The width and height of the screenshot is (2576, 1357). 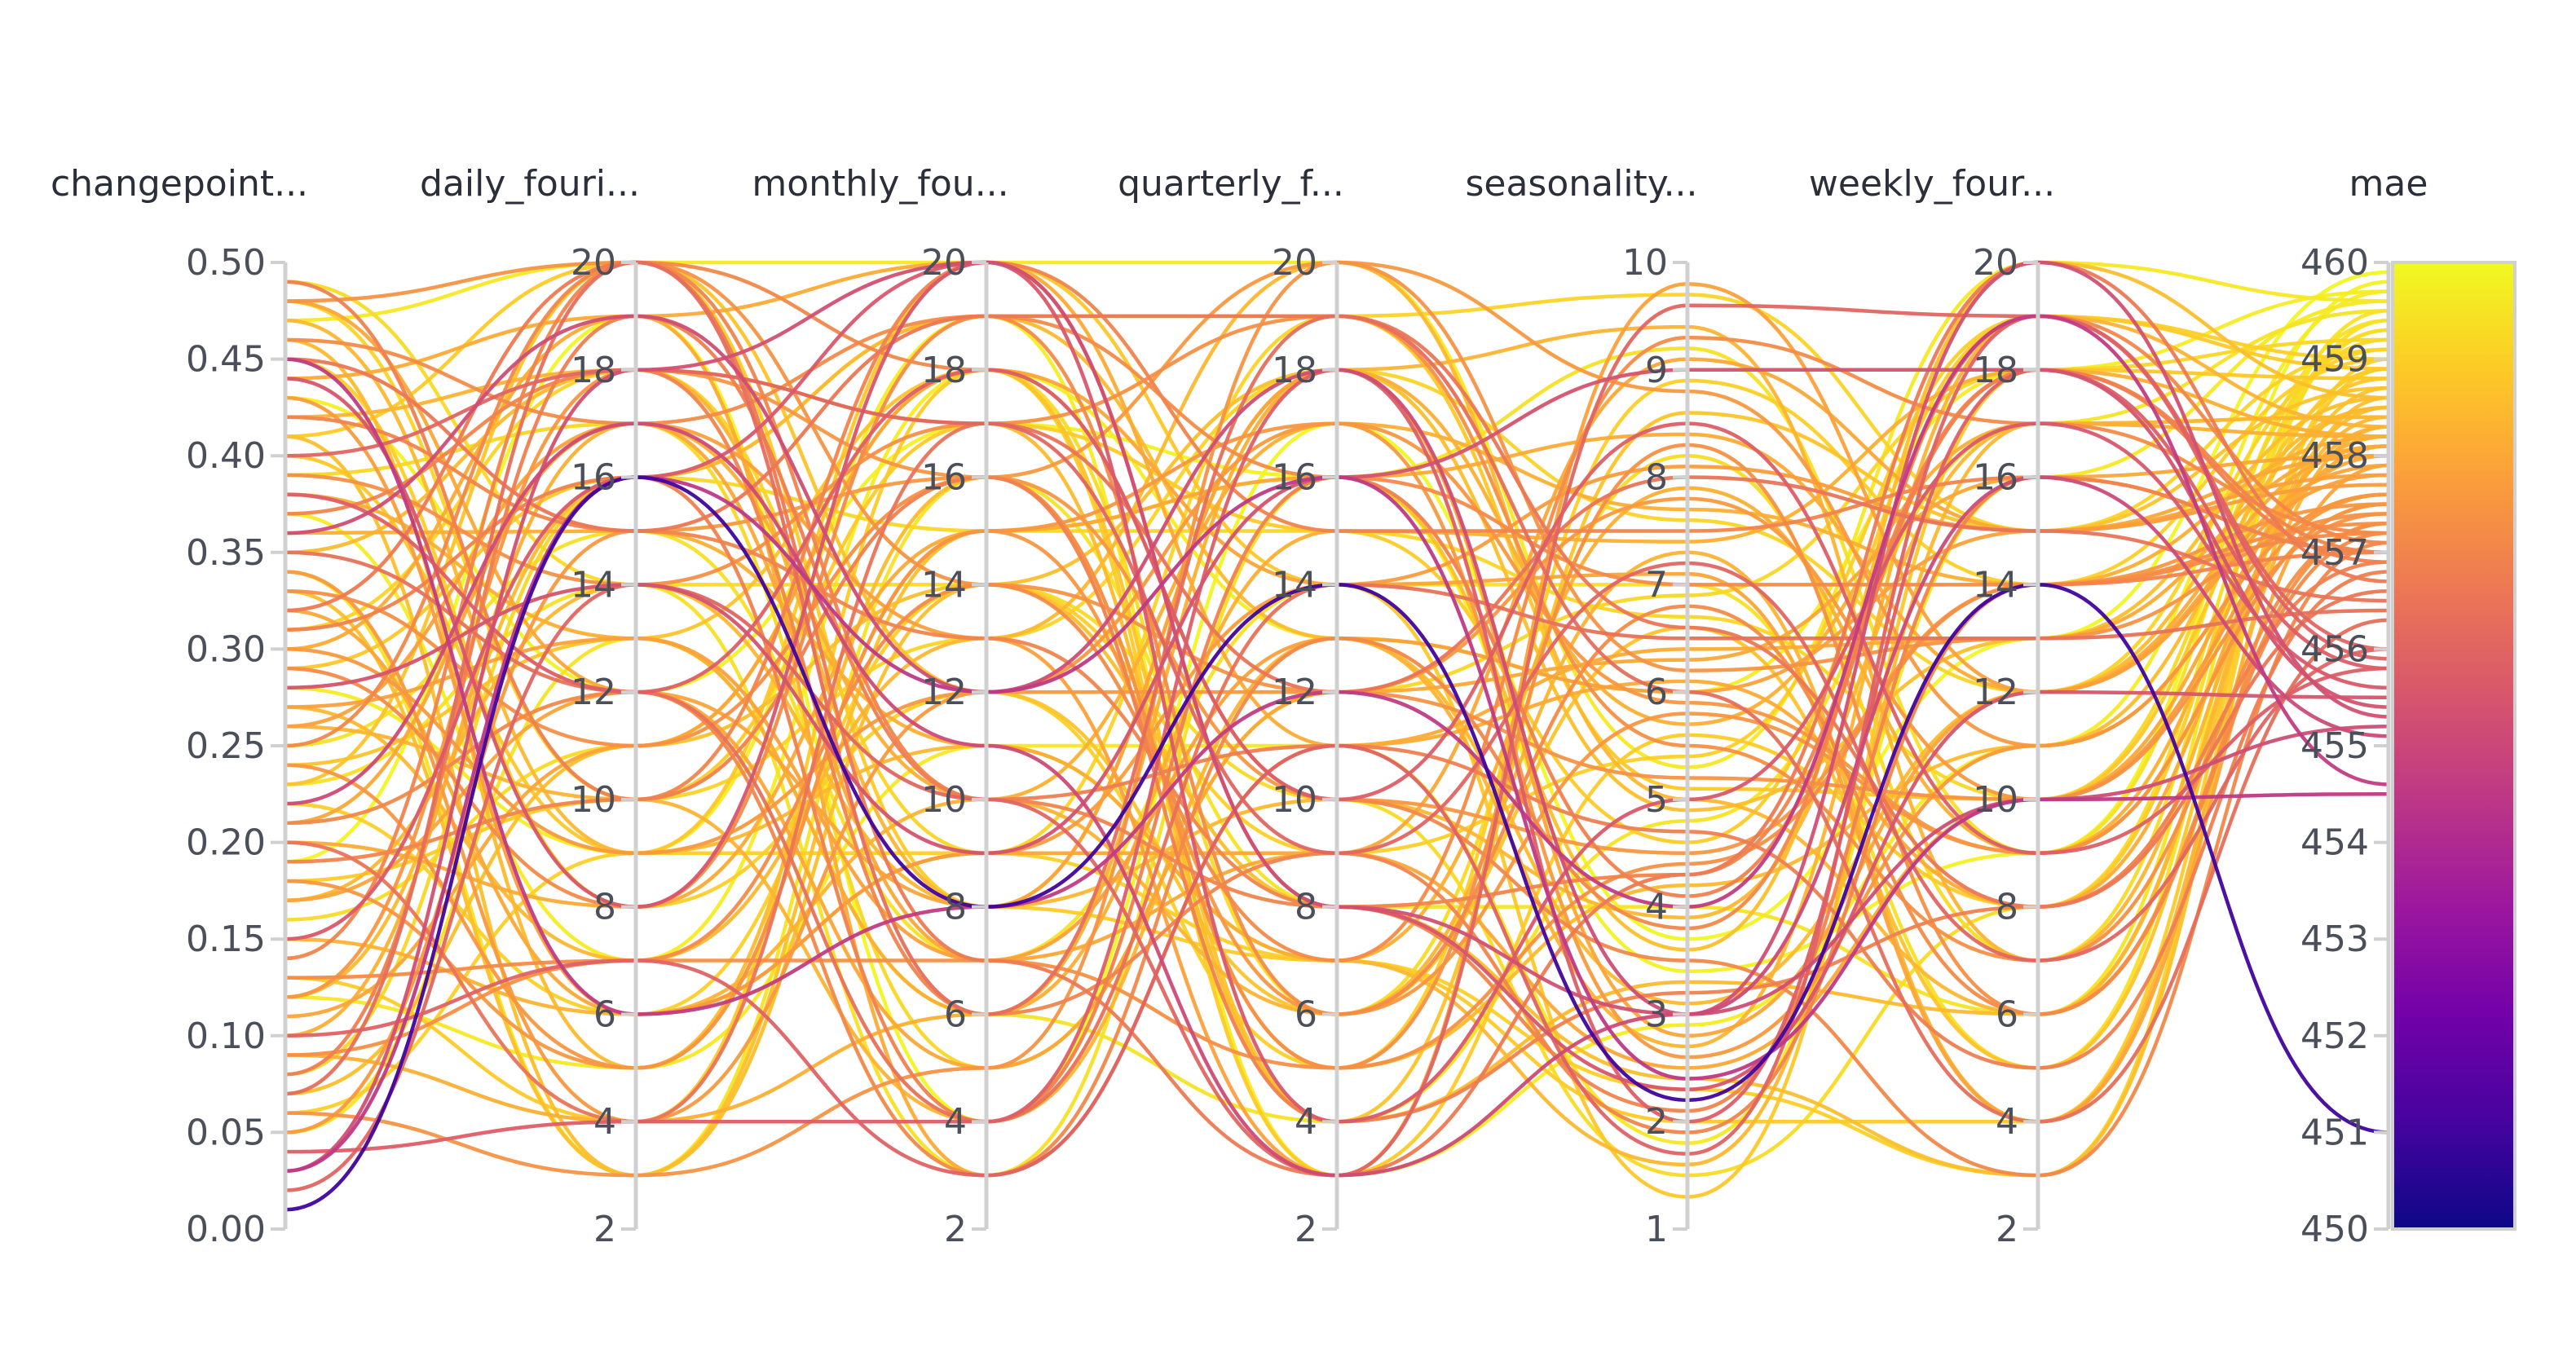 I want to click on tick-label: 0.35, so click(x=226, y=553).